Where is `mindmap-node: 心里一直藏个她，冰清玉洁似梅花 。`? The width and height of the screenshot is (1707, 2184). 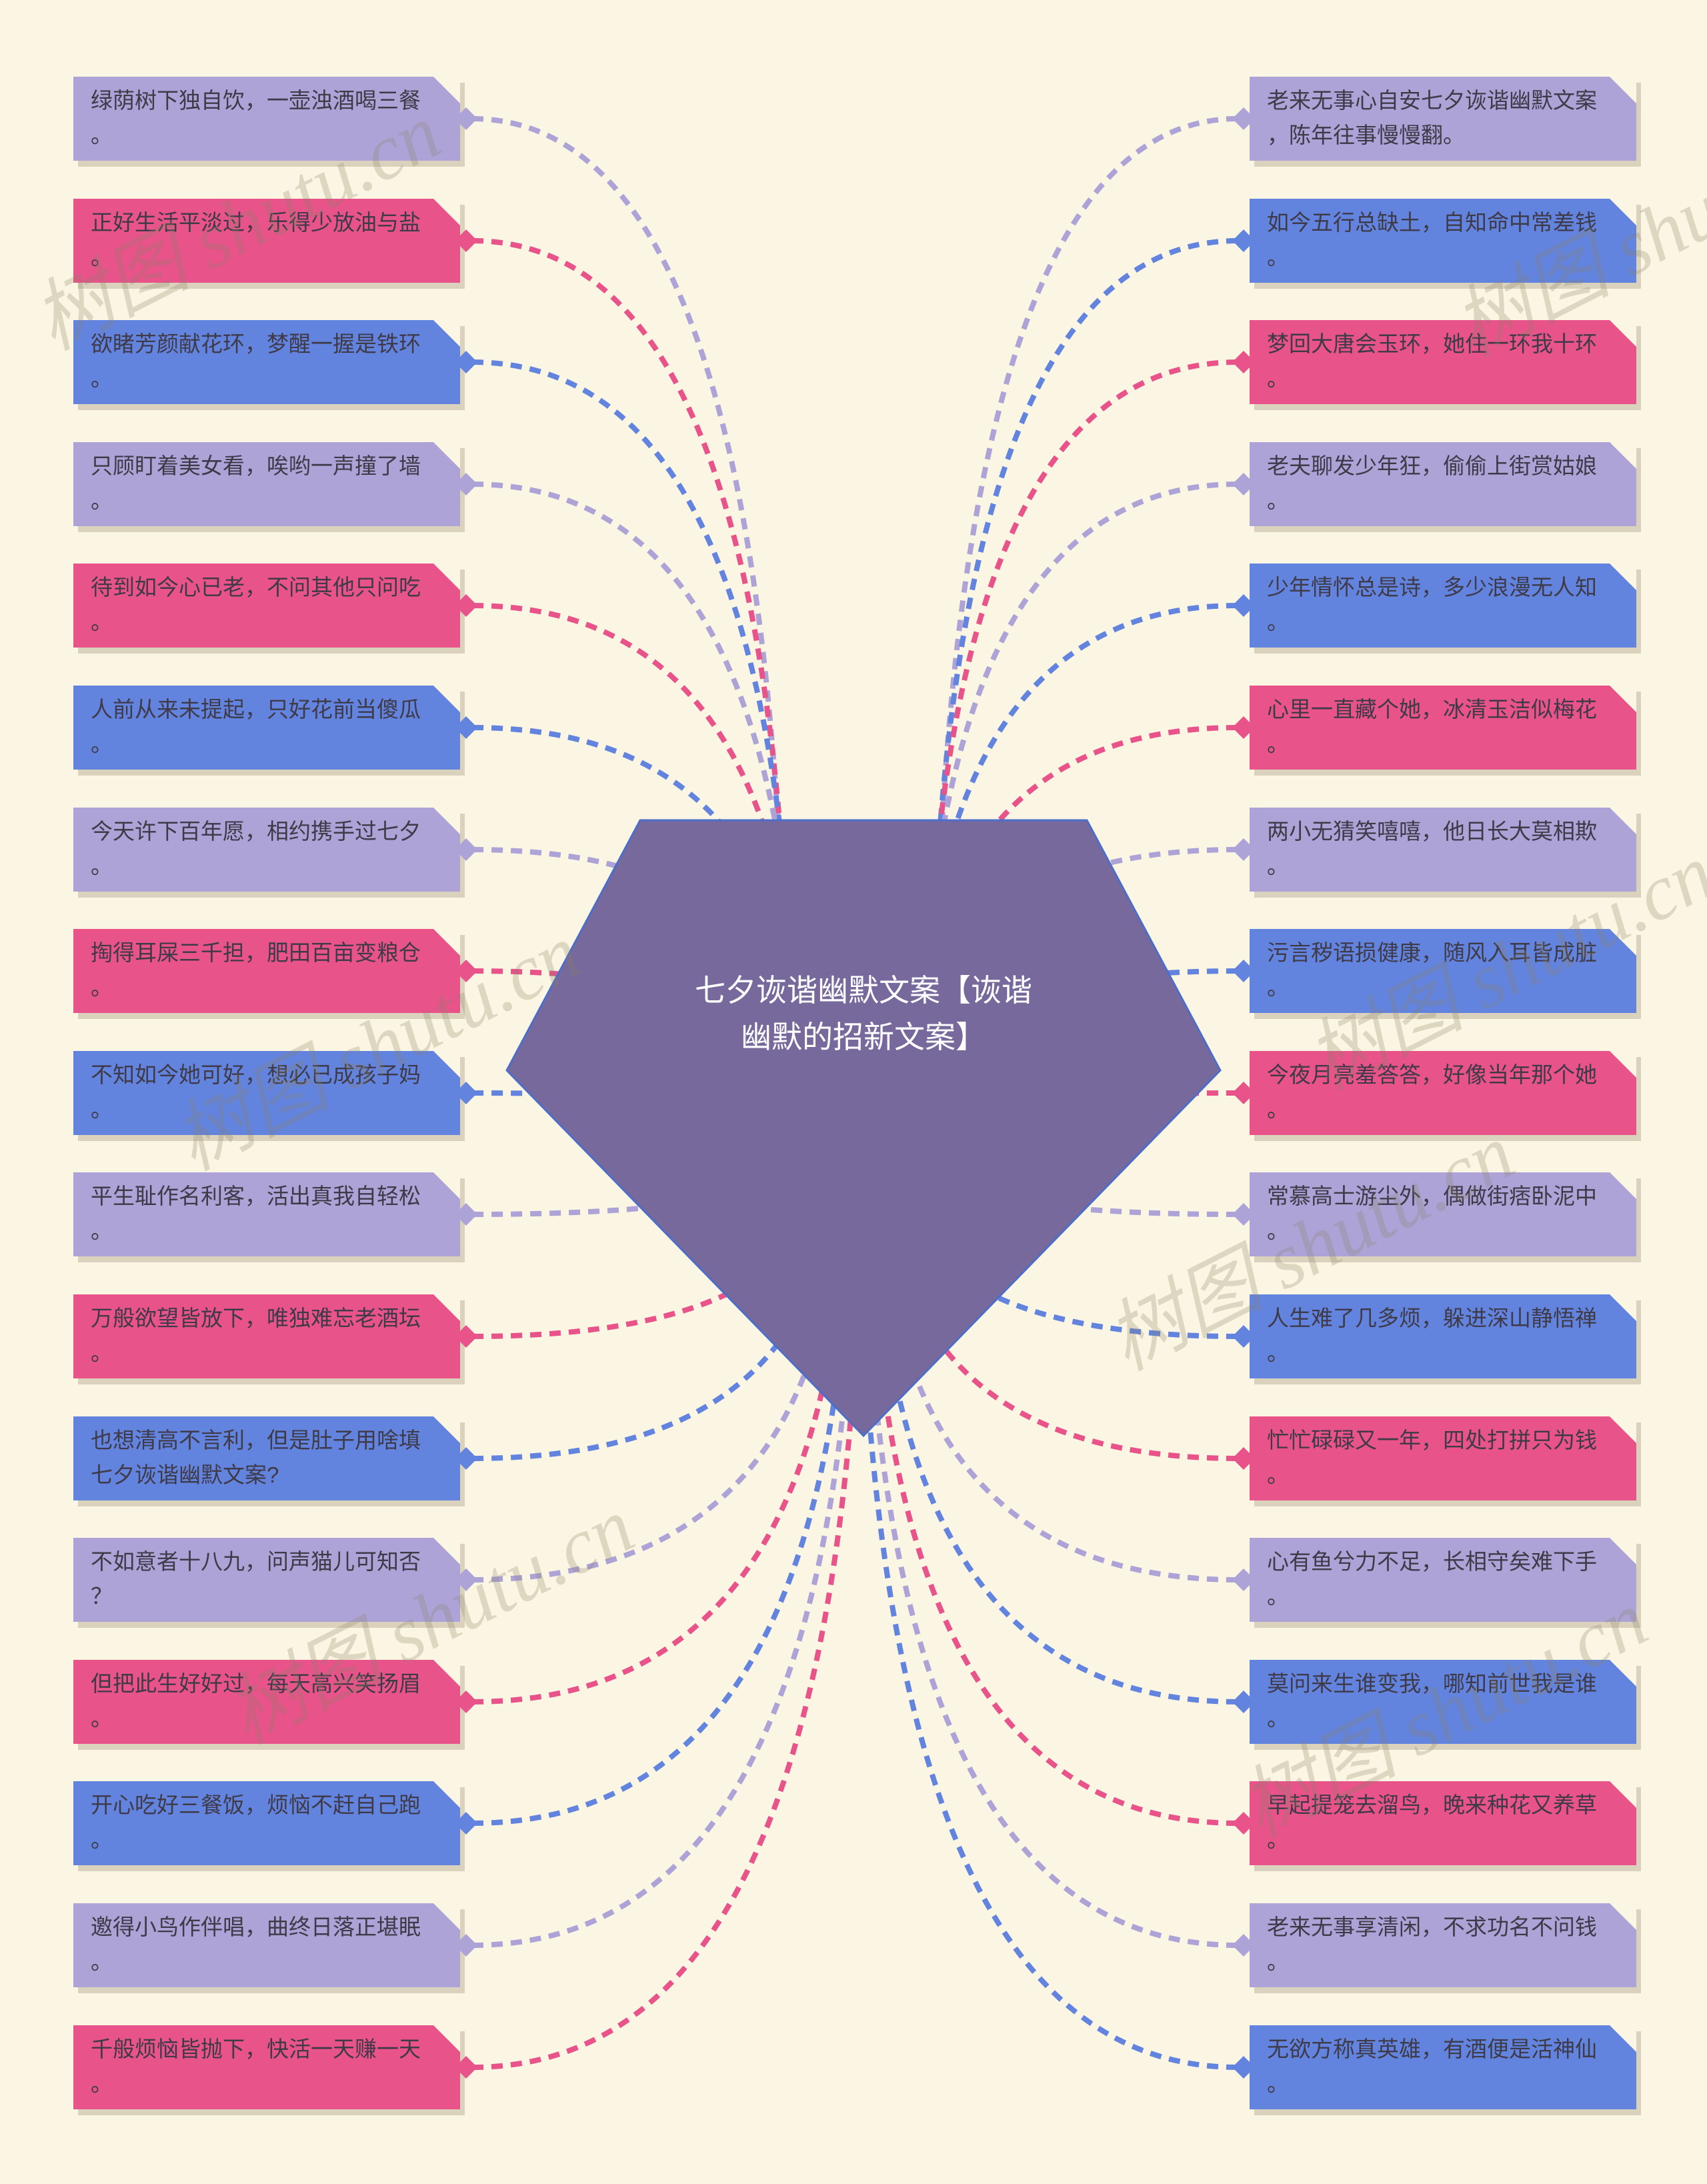
mindmap-node: 心里一直藏个她，冰清玉洁似梅花 。 is located at coordinates (1443, 728).